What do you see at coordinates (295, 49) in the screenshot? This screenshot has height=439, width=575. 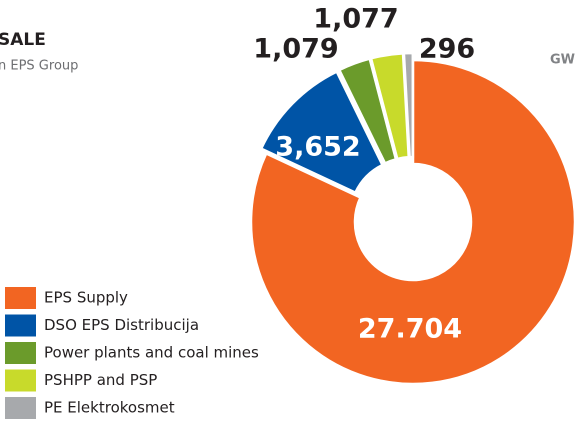 I see `value-label: 1,079` at bounding box center [295, 49].